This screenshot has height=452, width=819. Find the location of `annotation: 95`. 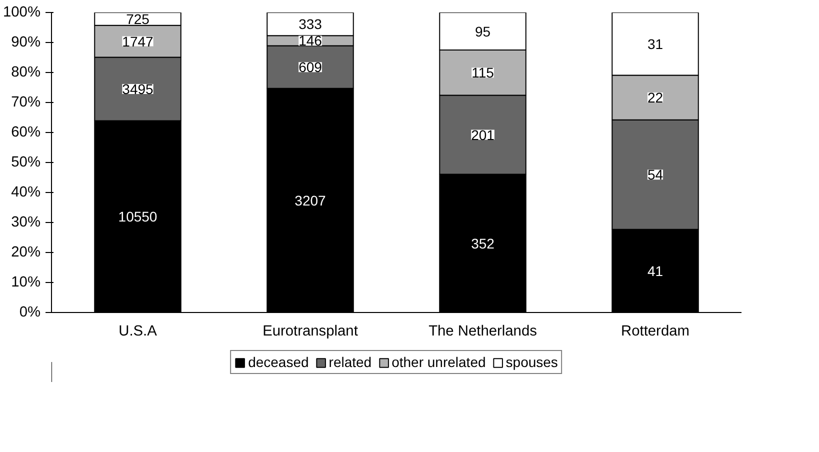

annotation: 95 is located at coordinates (482, 31).